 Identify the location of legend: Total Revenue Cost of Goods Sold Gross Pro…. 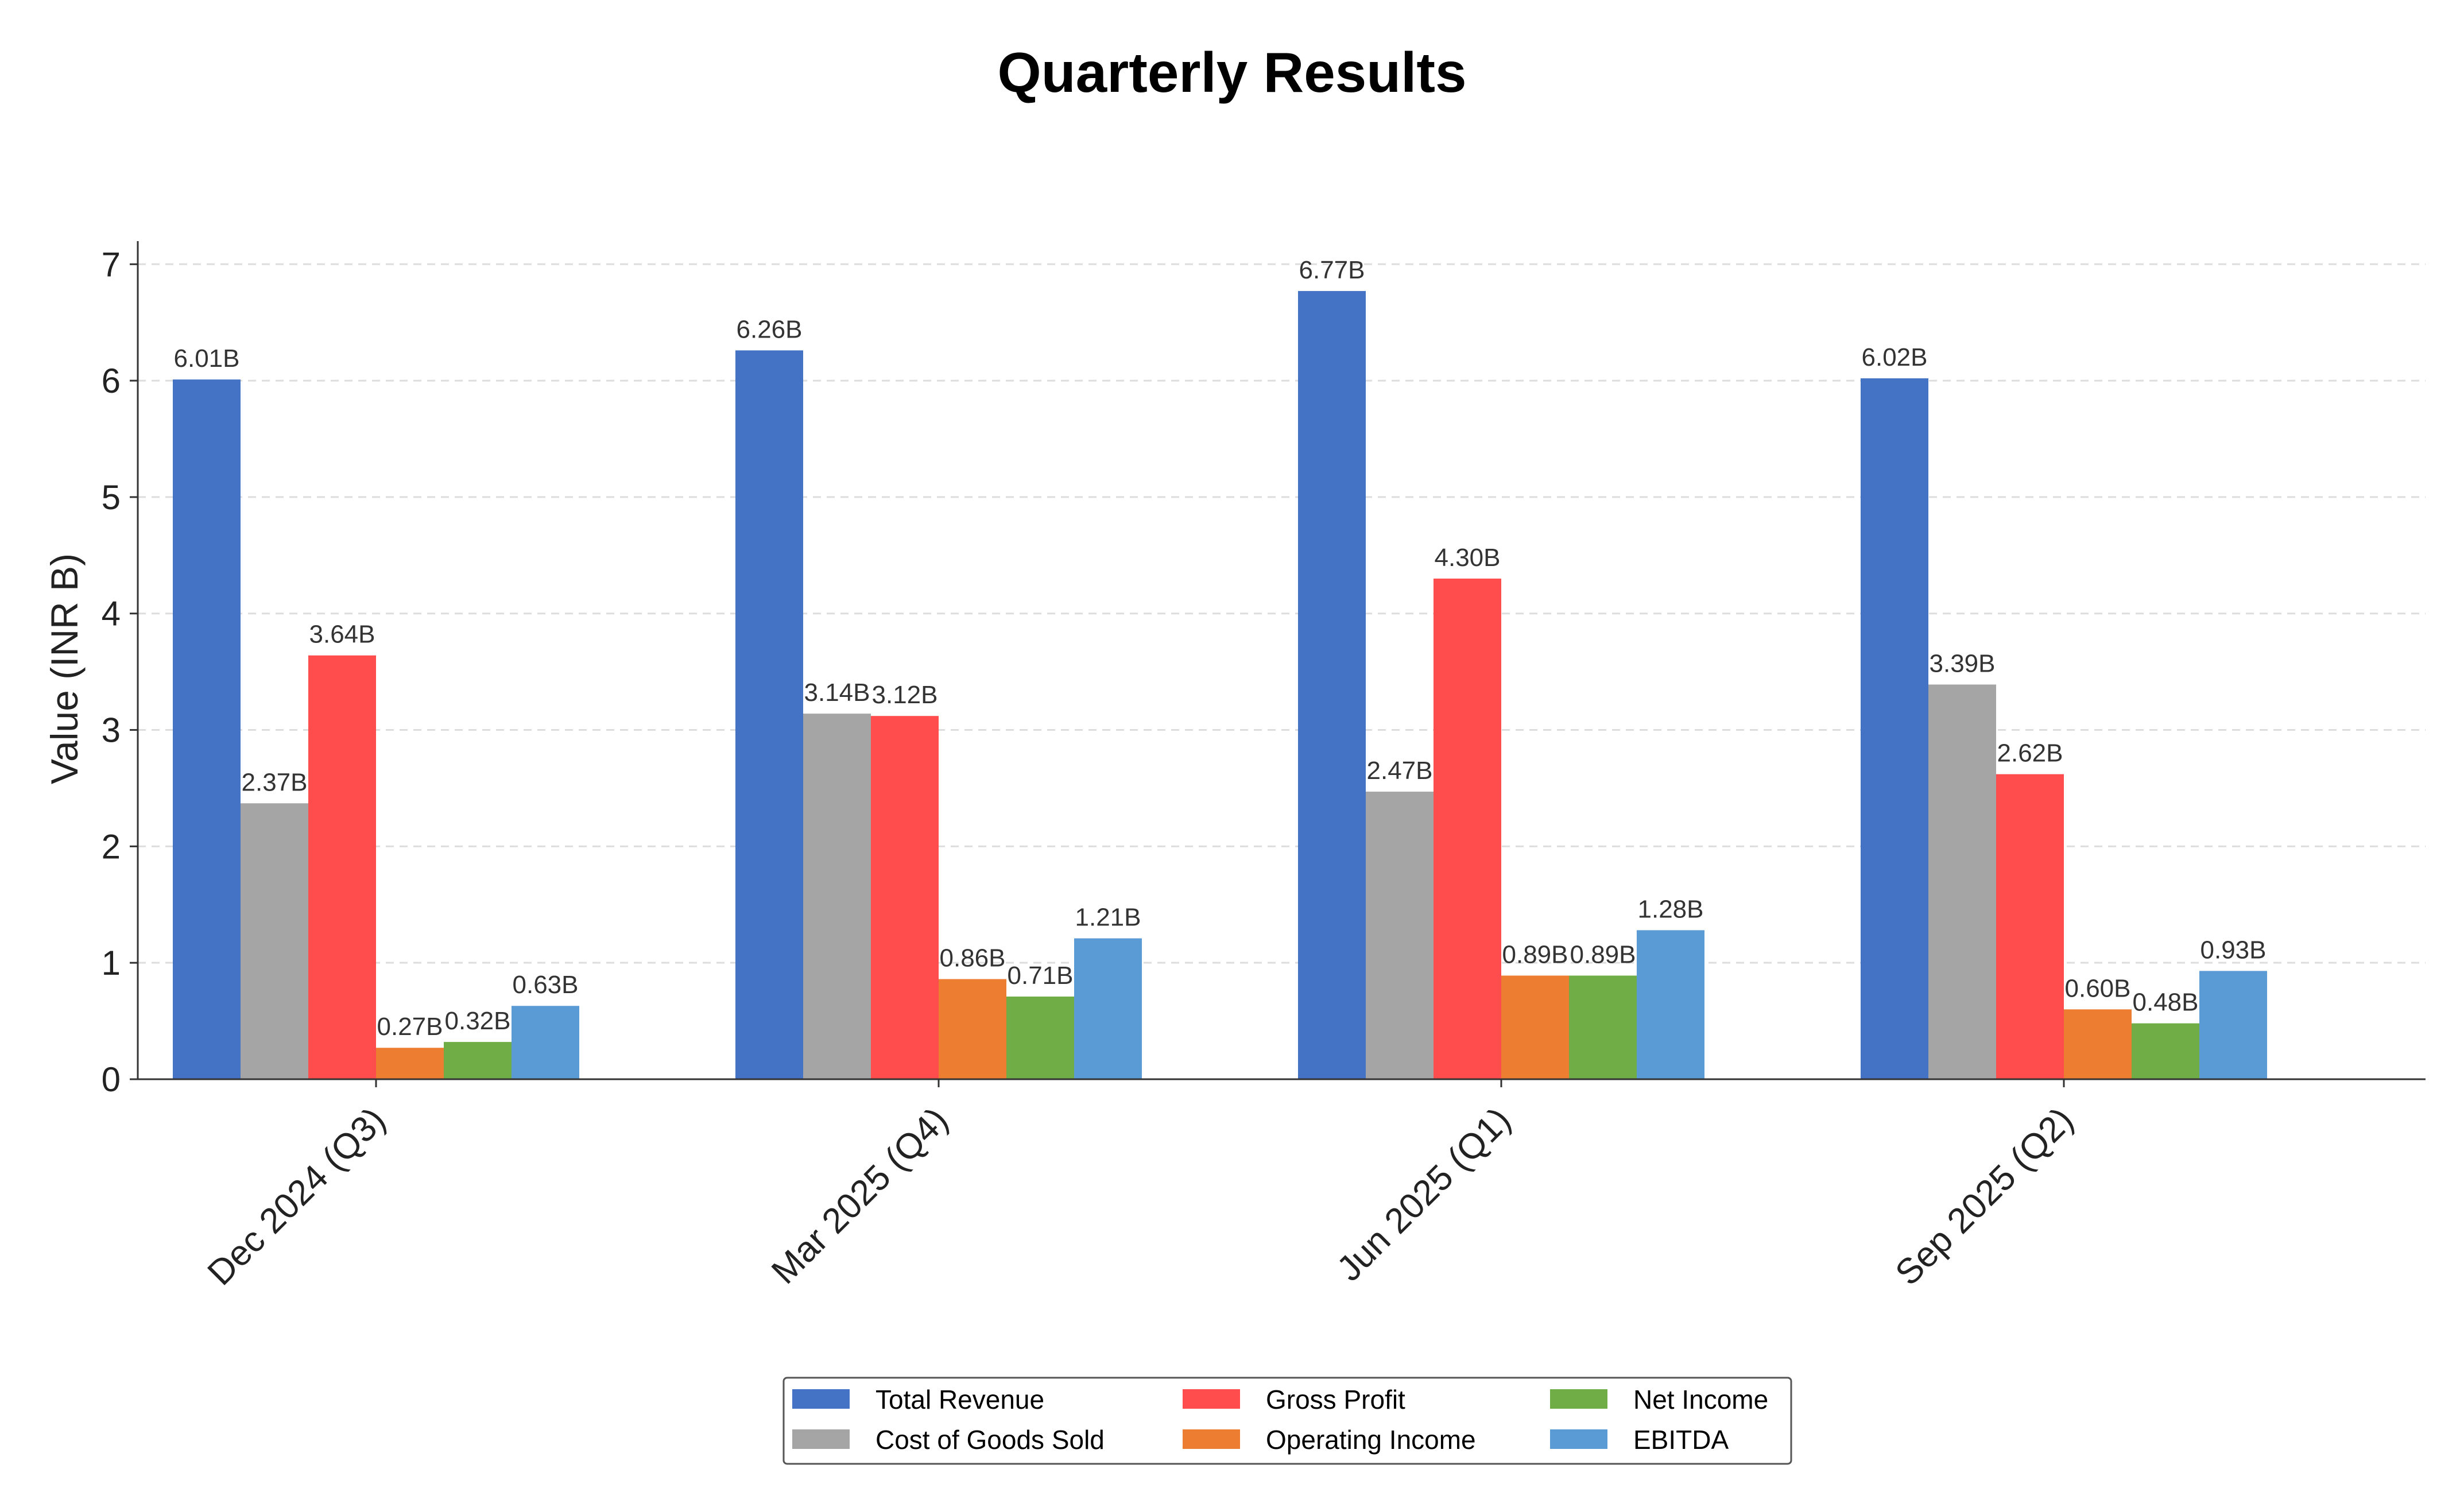
(1287, 1421).